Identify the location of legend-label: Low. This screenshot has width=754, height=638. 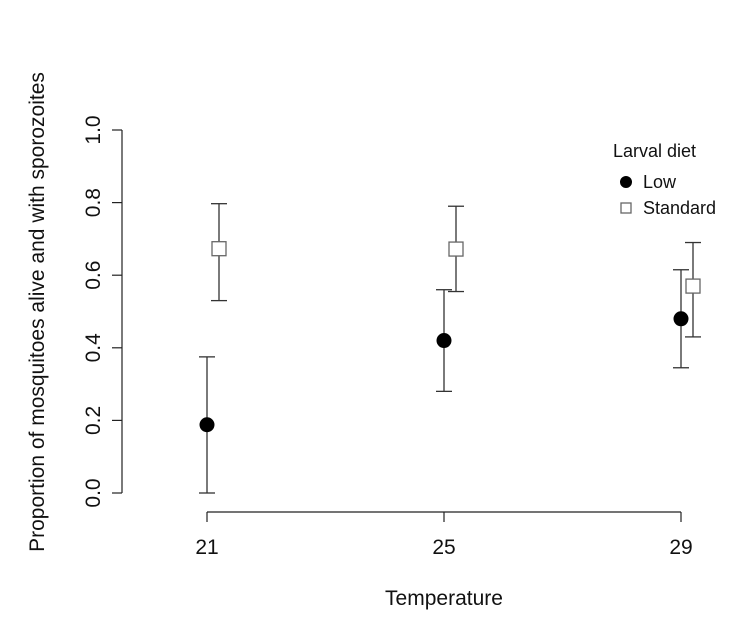
(660, 182).